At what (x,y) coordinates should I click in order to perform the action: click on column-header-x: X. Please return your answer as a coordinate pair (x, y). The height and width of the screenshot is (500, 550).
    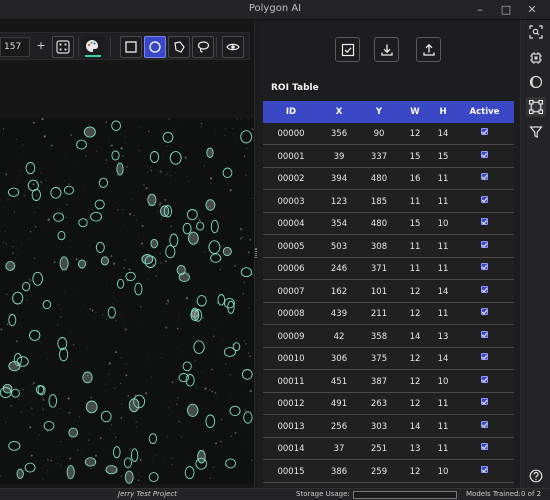
    Looking at the image, I should click on (339, 112).